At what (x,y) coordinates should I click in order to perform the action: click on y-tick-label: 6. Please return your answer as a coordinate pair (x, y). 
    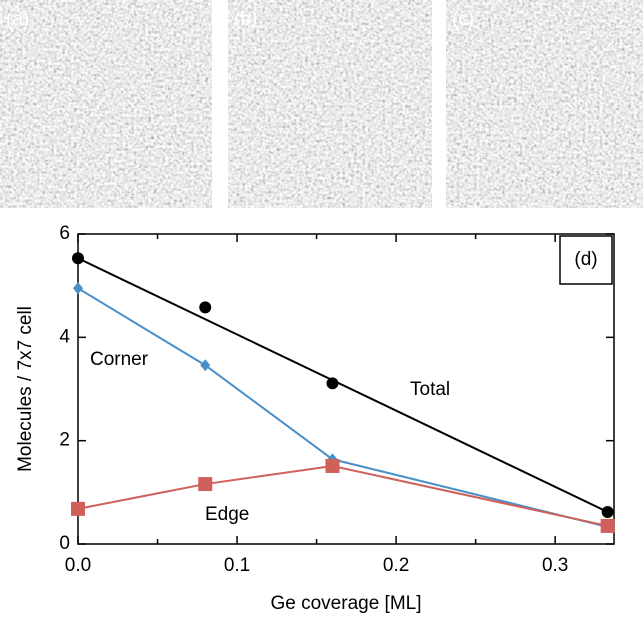
    Looking at the image, I should click on (64, 233).